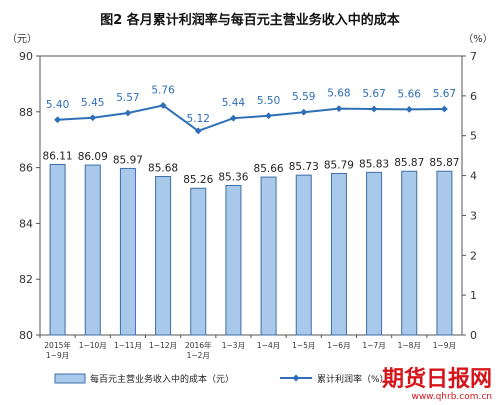 This screenshot has width=500, height=405. What do you see at coordinates (128, 160) in the screenshot?
I see `bar-data-label: 85.97` at bounding box center [128, 160].